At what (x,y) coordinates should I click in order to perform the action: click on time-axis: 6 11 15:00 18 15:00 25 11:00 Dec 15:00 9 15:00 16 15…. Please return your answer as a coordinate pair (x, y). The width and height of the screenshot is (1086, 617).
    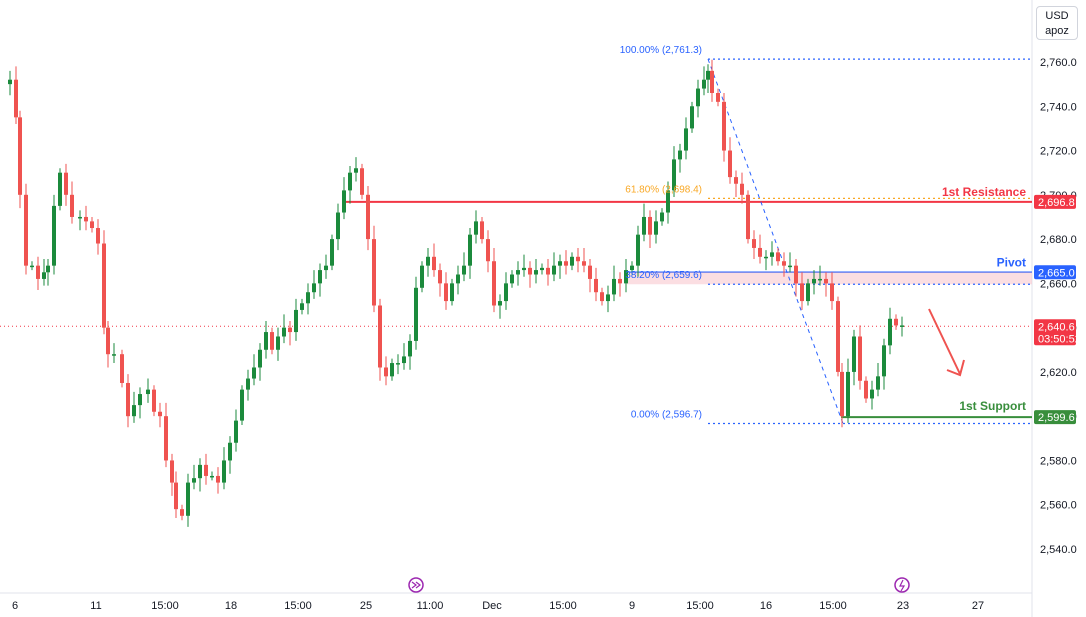
    Looking at the image, I should click on (498, 594).